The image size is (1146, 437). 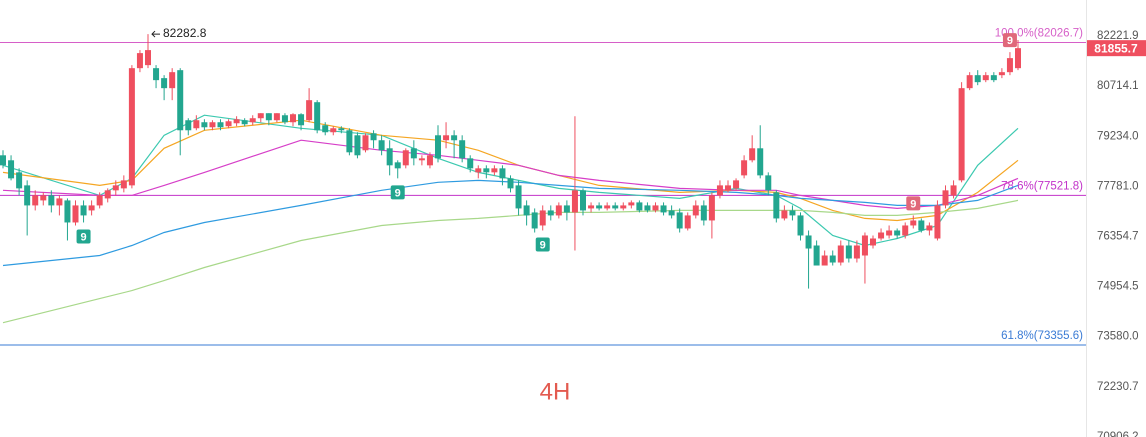 I want to click on fib-label: 61.8%(73355.6), so click(x=1042, y=336).